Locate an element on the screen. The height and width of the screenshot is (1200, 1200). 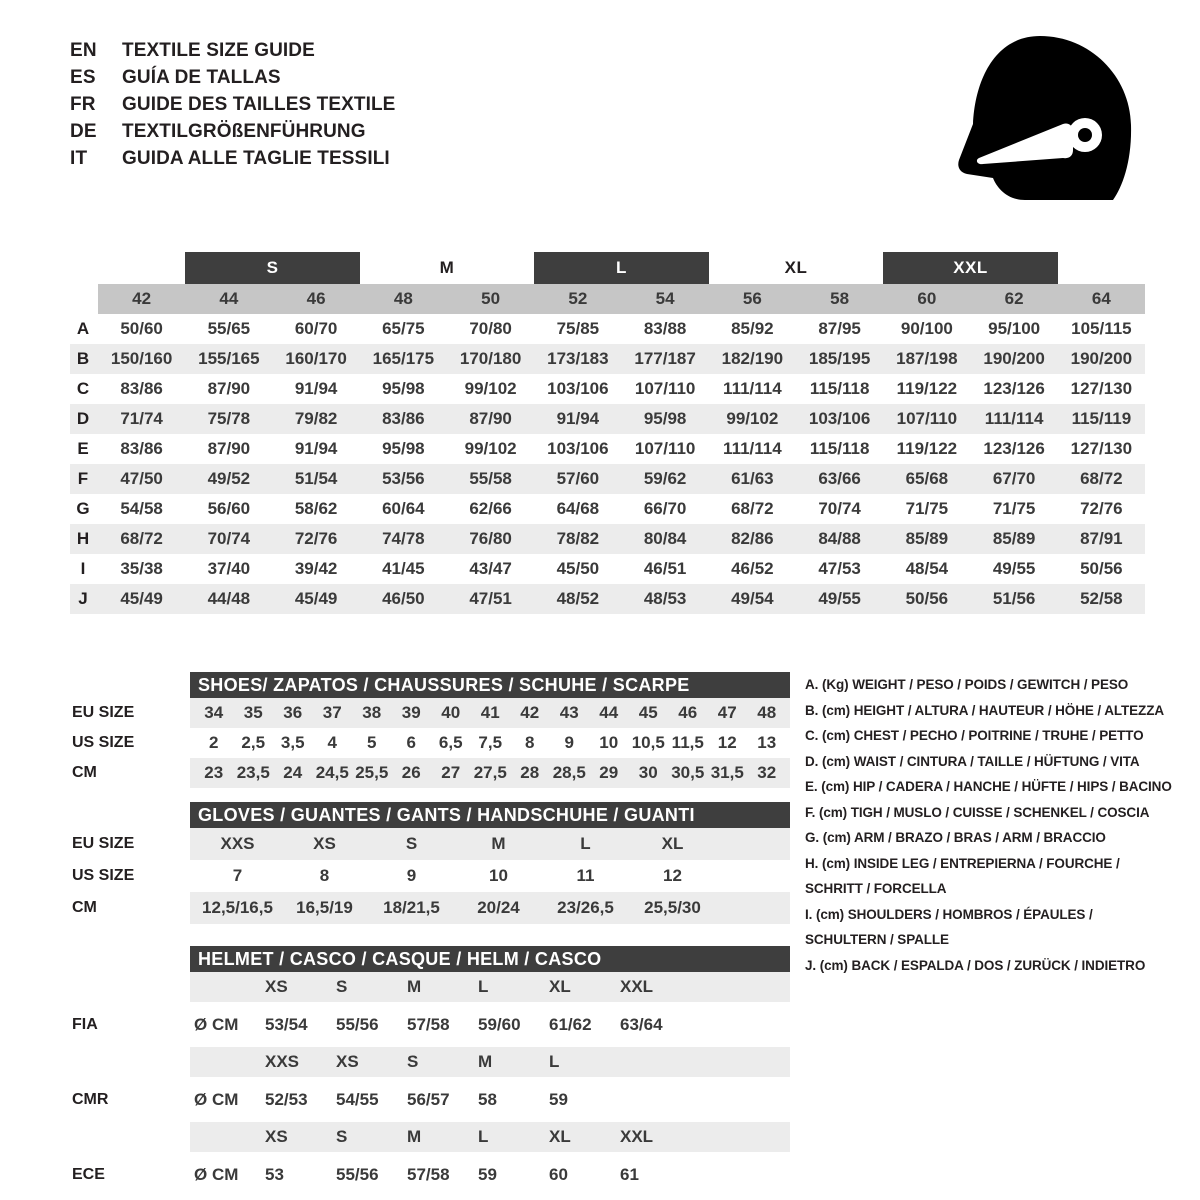
helmet-measurement-cell: 52/53 is located at coordinates (286, 1099).